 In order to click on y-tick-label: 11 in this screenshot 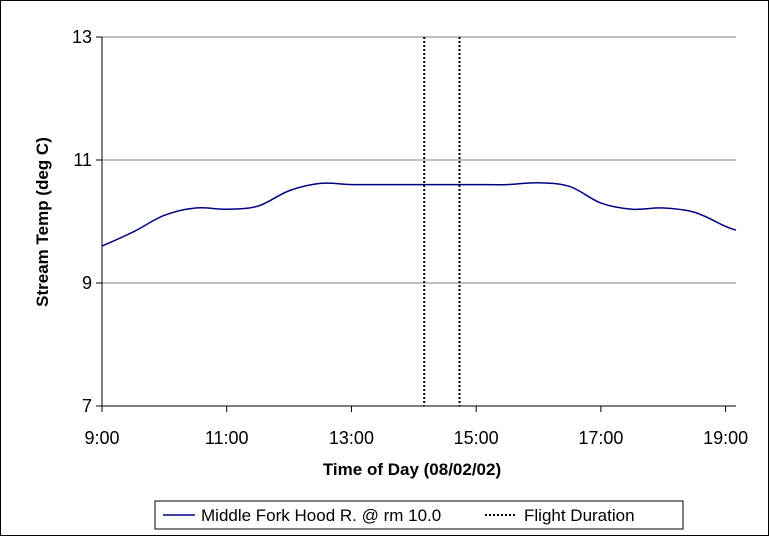, I will do `click(82, 160)`.